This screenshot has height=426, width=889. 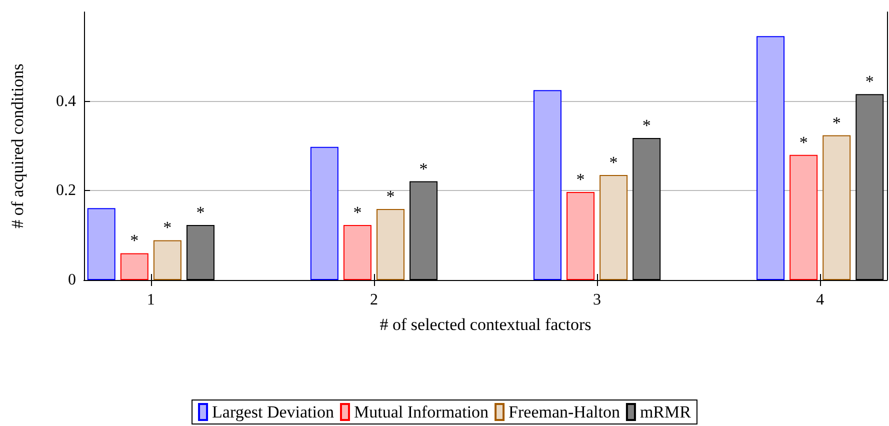 What do you see at coordinates (666, 412) in the screenshot?
I see `legend-label: mRMR` at bounding box center [666, 412].